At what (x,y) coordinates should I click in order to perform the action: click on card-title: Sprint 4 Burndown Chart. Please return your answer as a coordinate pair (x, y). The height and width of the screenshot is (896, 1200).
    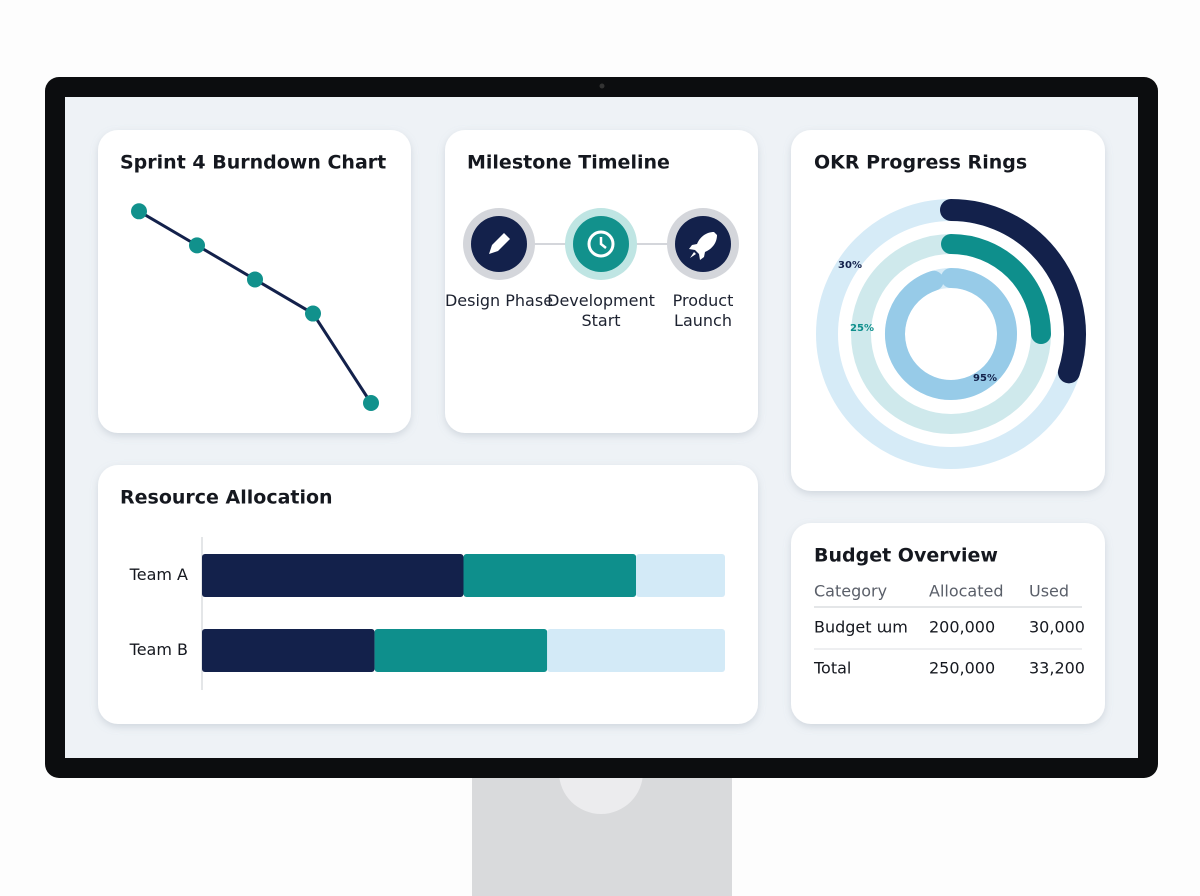
    Looking at the image, I should click on (253, 163).